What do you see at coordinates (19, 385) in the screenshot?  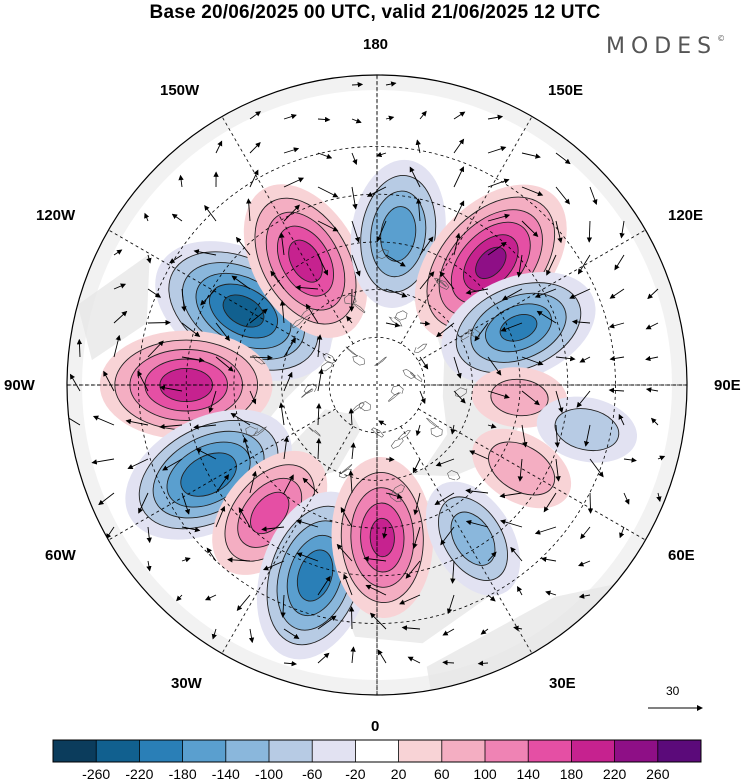 I see `lon-label-90w: 90W` at bounding box center [19, 385].